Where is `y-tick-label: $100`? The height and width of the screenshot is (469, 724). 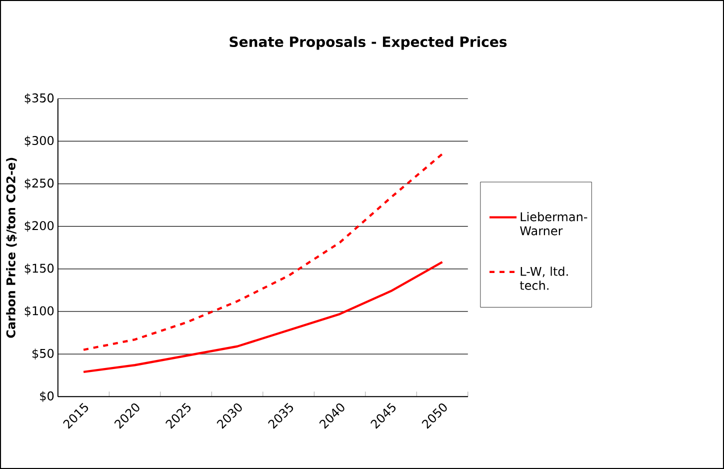
y-tick-label: $100 is located at coordinates (39, 311).